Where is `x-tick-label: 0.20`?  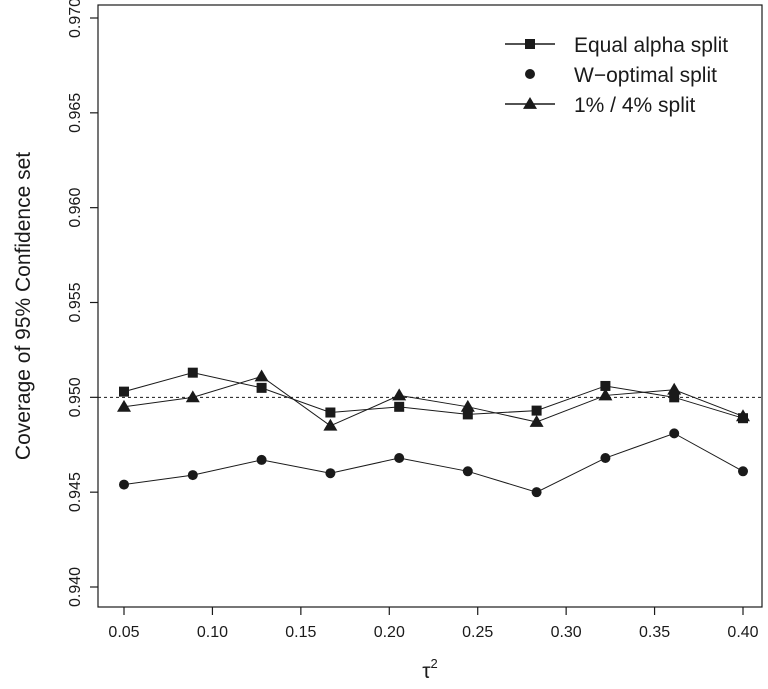
x-tick-label: 0.20 is located at coordinates (389, 632).